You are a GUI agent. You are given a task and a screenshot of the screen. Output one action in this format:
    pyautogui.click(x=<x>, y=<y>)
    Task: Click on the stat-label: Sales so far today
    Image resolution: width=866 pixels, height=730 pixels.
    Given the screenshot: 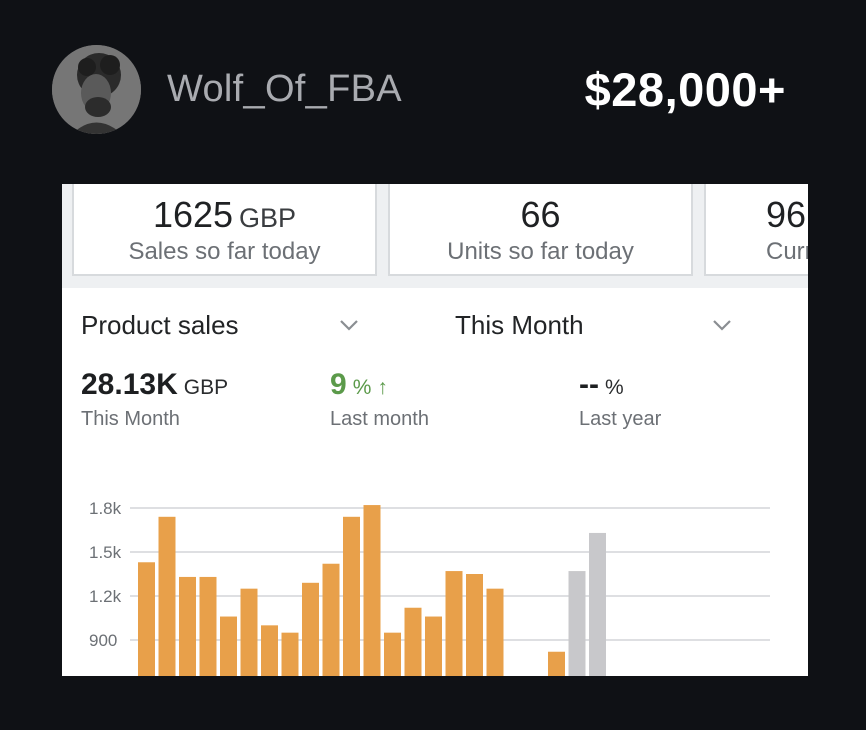 What is the action you would take?
    pyautogui.click(x=224, y=251)
    